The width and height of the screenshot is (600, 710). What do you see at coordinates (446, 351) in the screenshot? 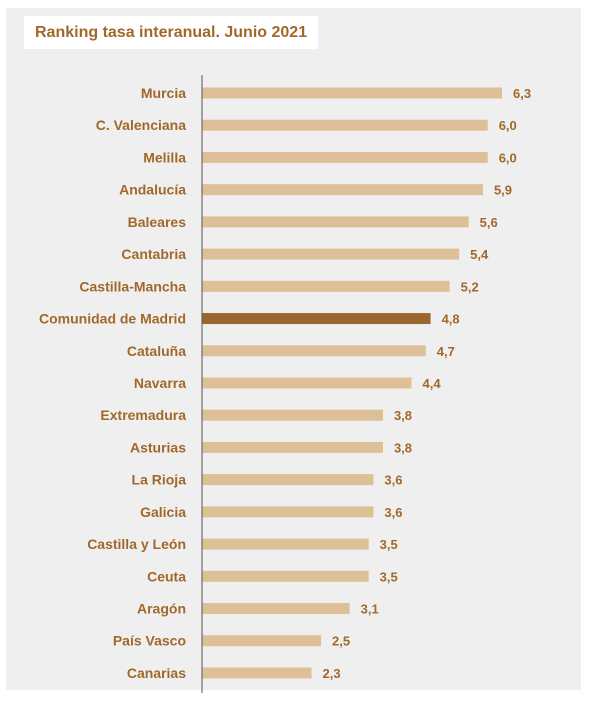
I see `value-label: 4,7` at bounding box center [446, 351].